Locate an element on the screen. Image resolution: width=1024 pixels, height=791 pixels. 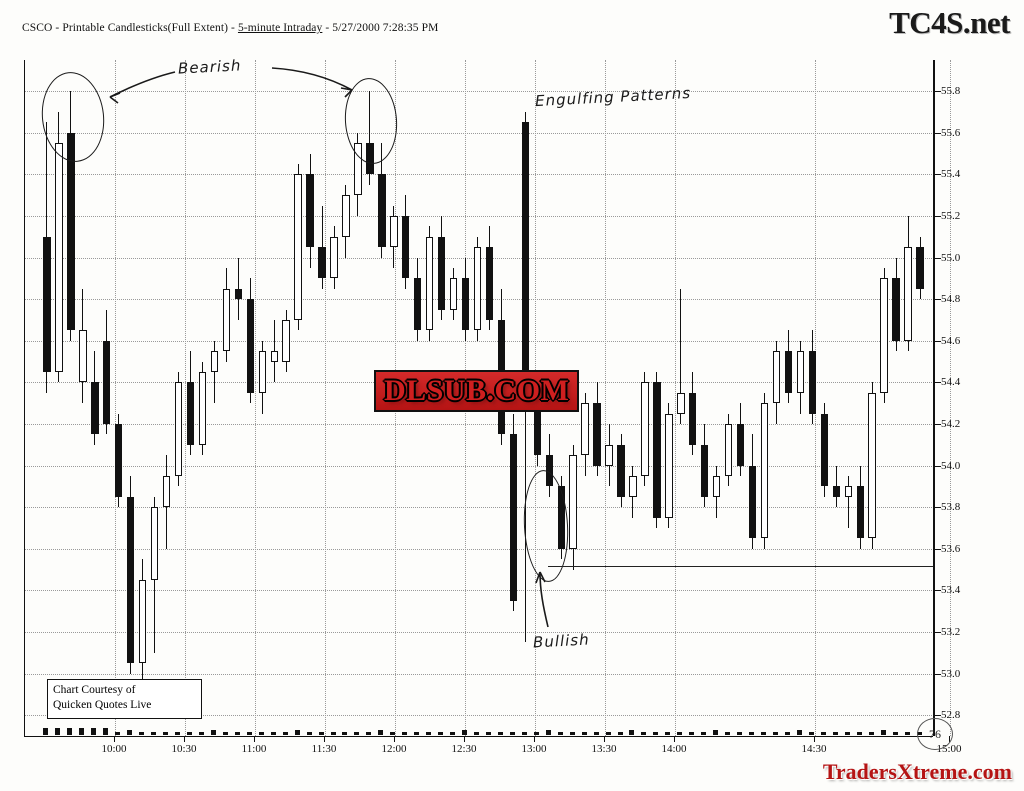
x-axis-line is located at coordinates (478, 736).